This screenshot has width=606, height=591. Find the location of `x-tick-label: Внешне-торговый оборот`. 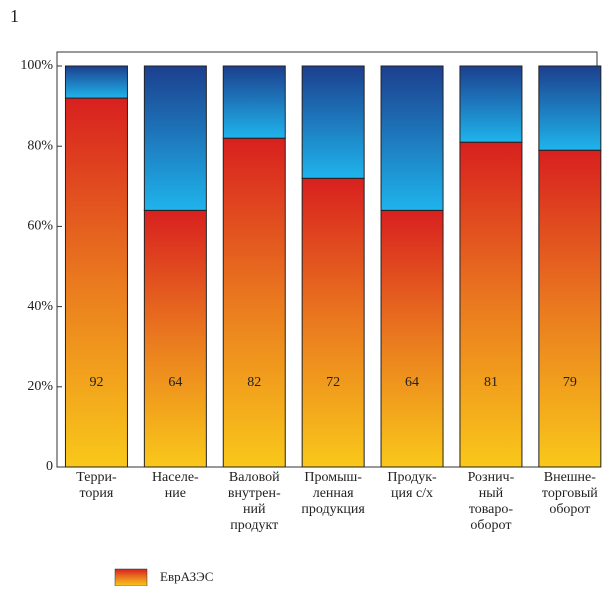

x-tick-label: Внешне-торговый оборот is located at coordinates (570, 493).